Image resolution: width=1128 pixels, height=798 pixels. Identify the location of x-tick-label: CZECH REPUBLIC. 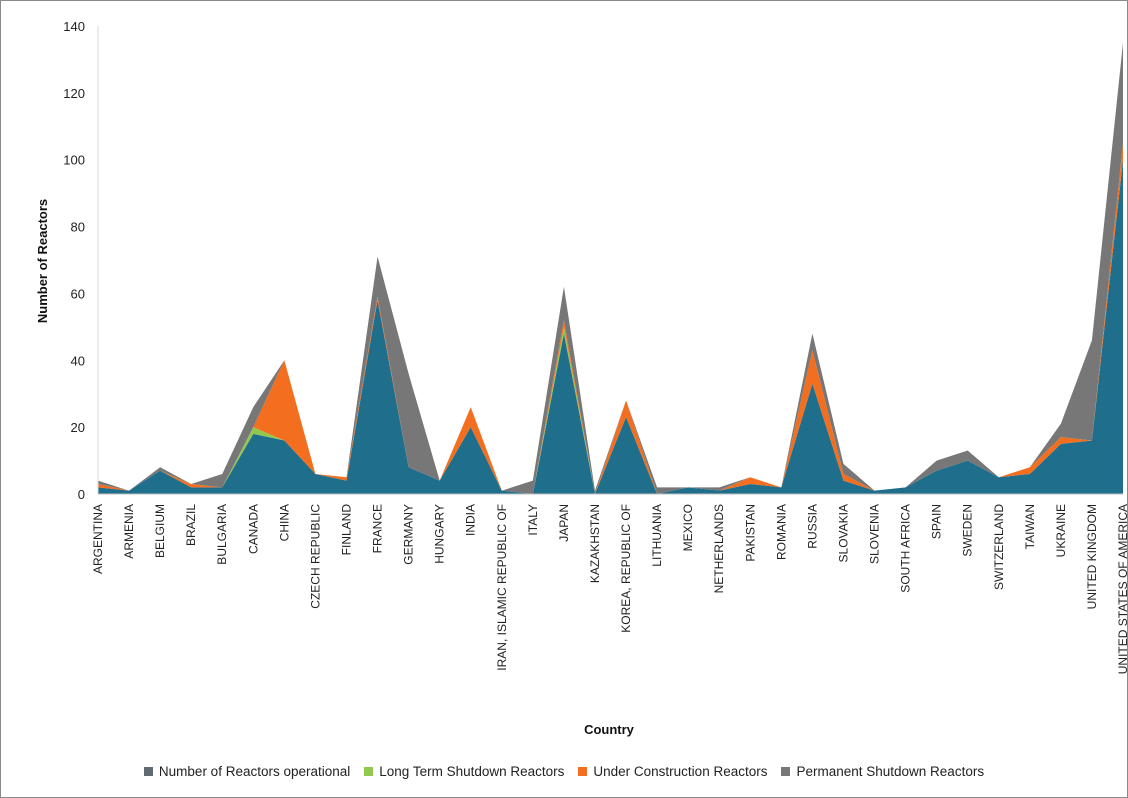
(315, 556).